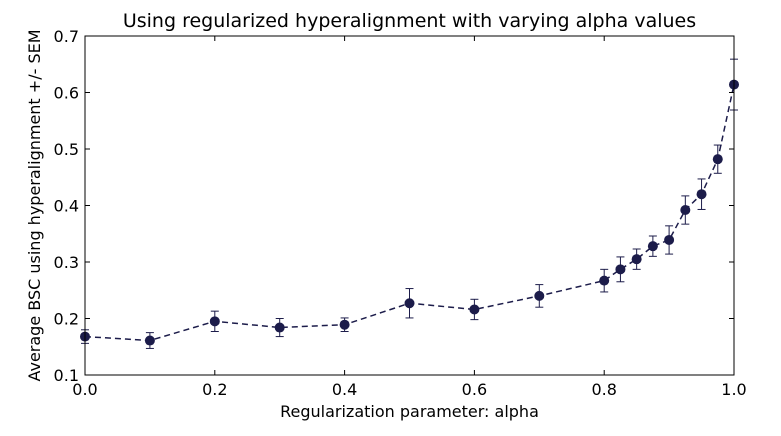 The height and width of the screenshot is (436, 781). What do you see at coordinates (66, 206) in the screenshot?
I see `y-tick-label: 0.4` at bounding box center [66, 206].